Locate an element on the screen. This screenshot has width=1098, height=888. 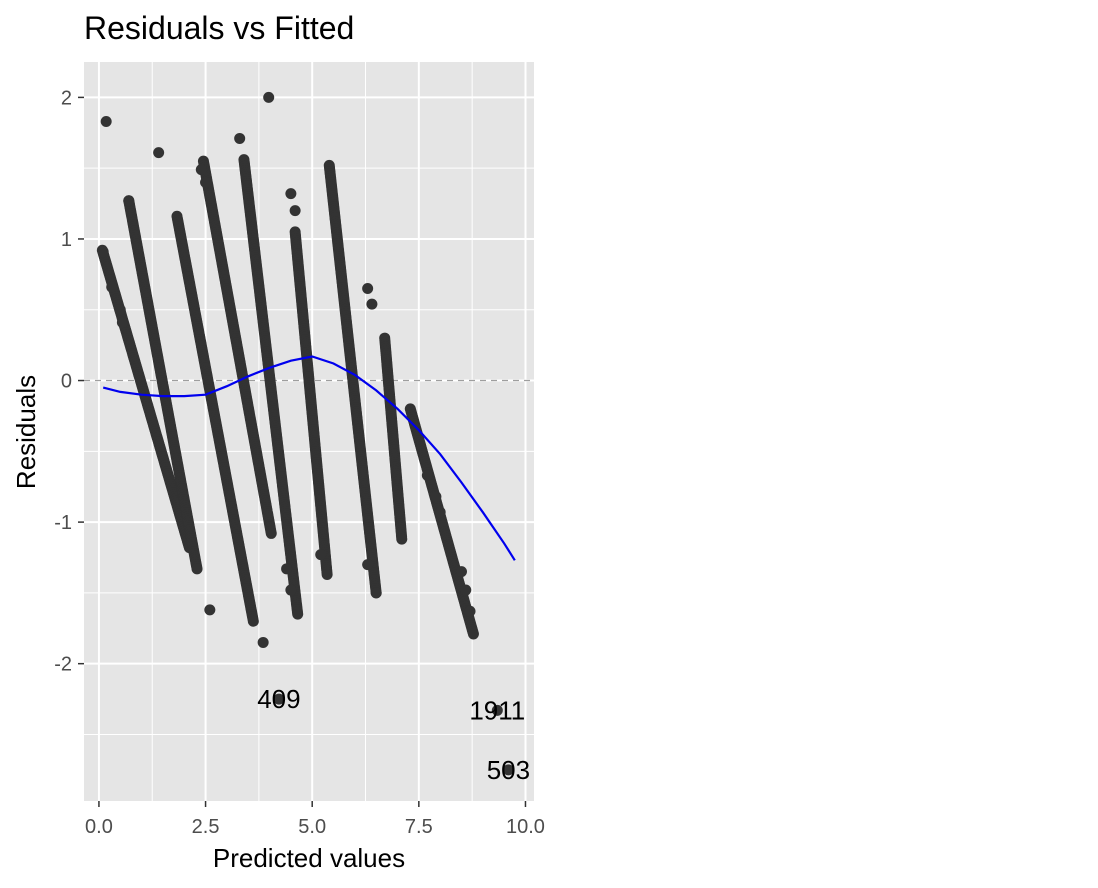
outlier-label: 1911 is located at coordinates (497, 710).